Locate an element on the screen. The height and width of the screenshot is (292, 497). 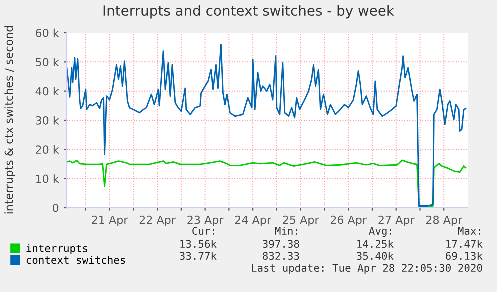
legend-label: interrupts is located at coordinates (57, 249).